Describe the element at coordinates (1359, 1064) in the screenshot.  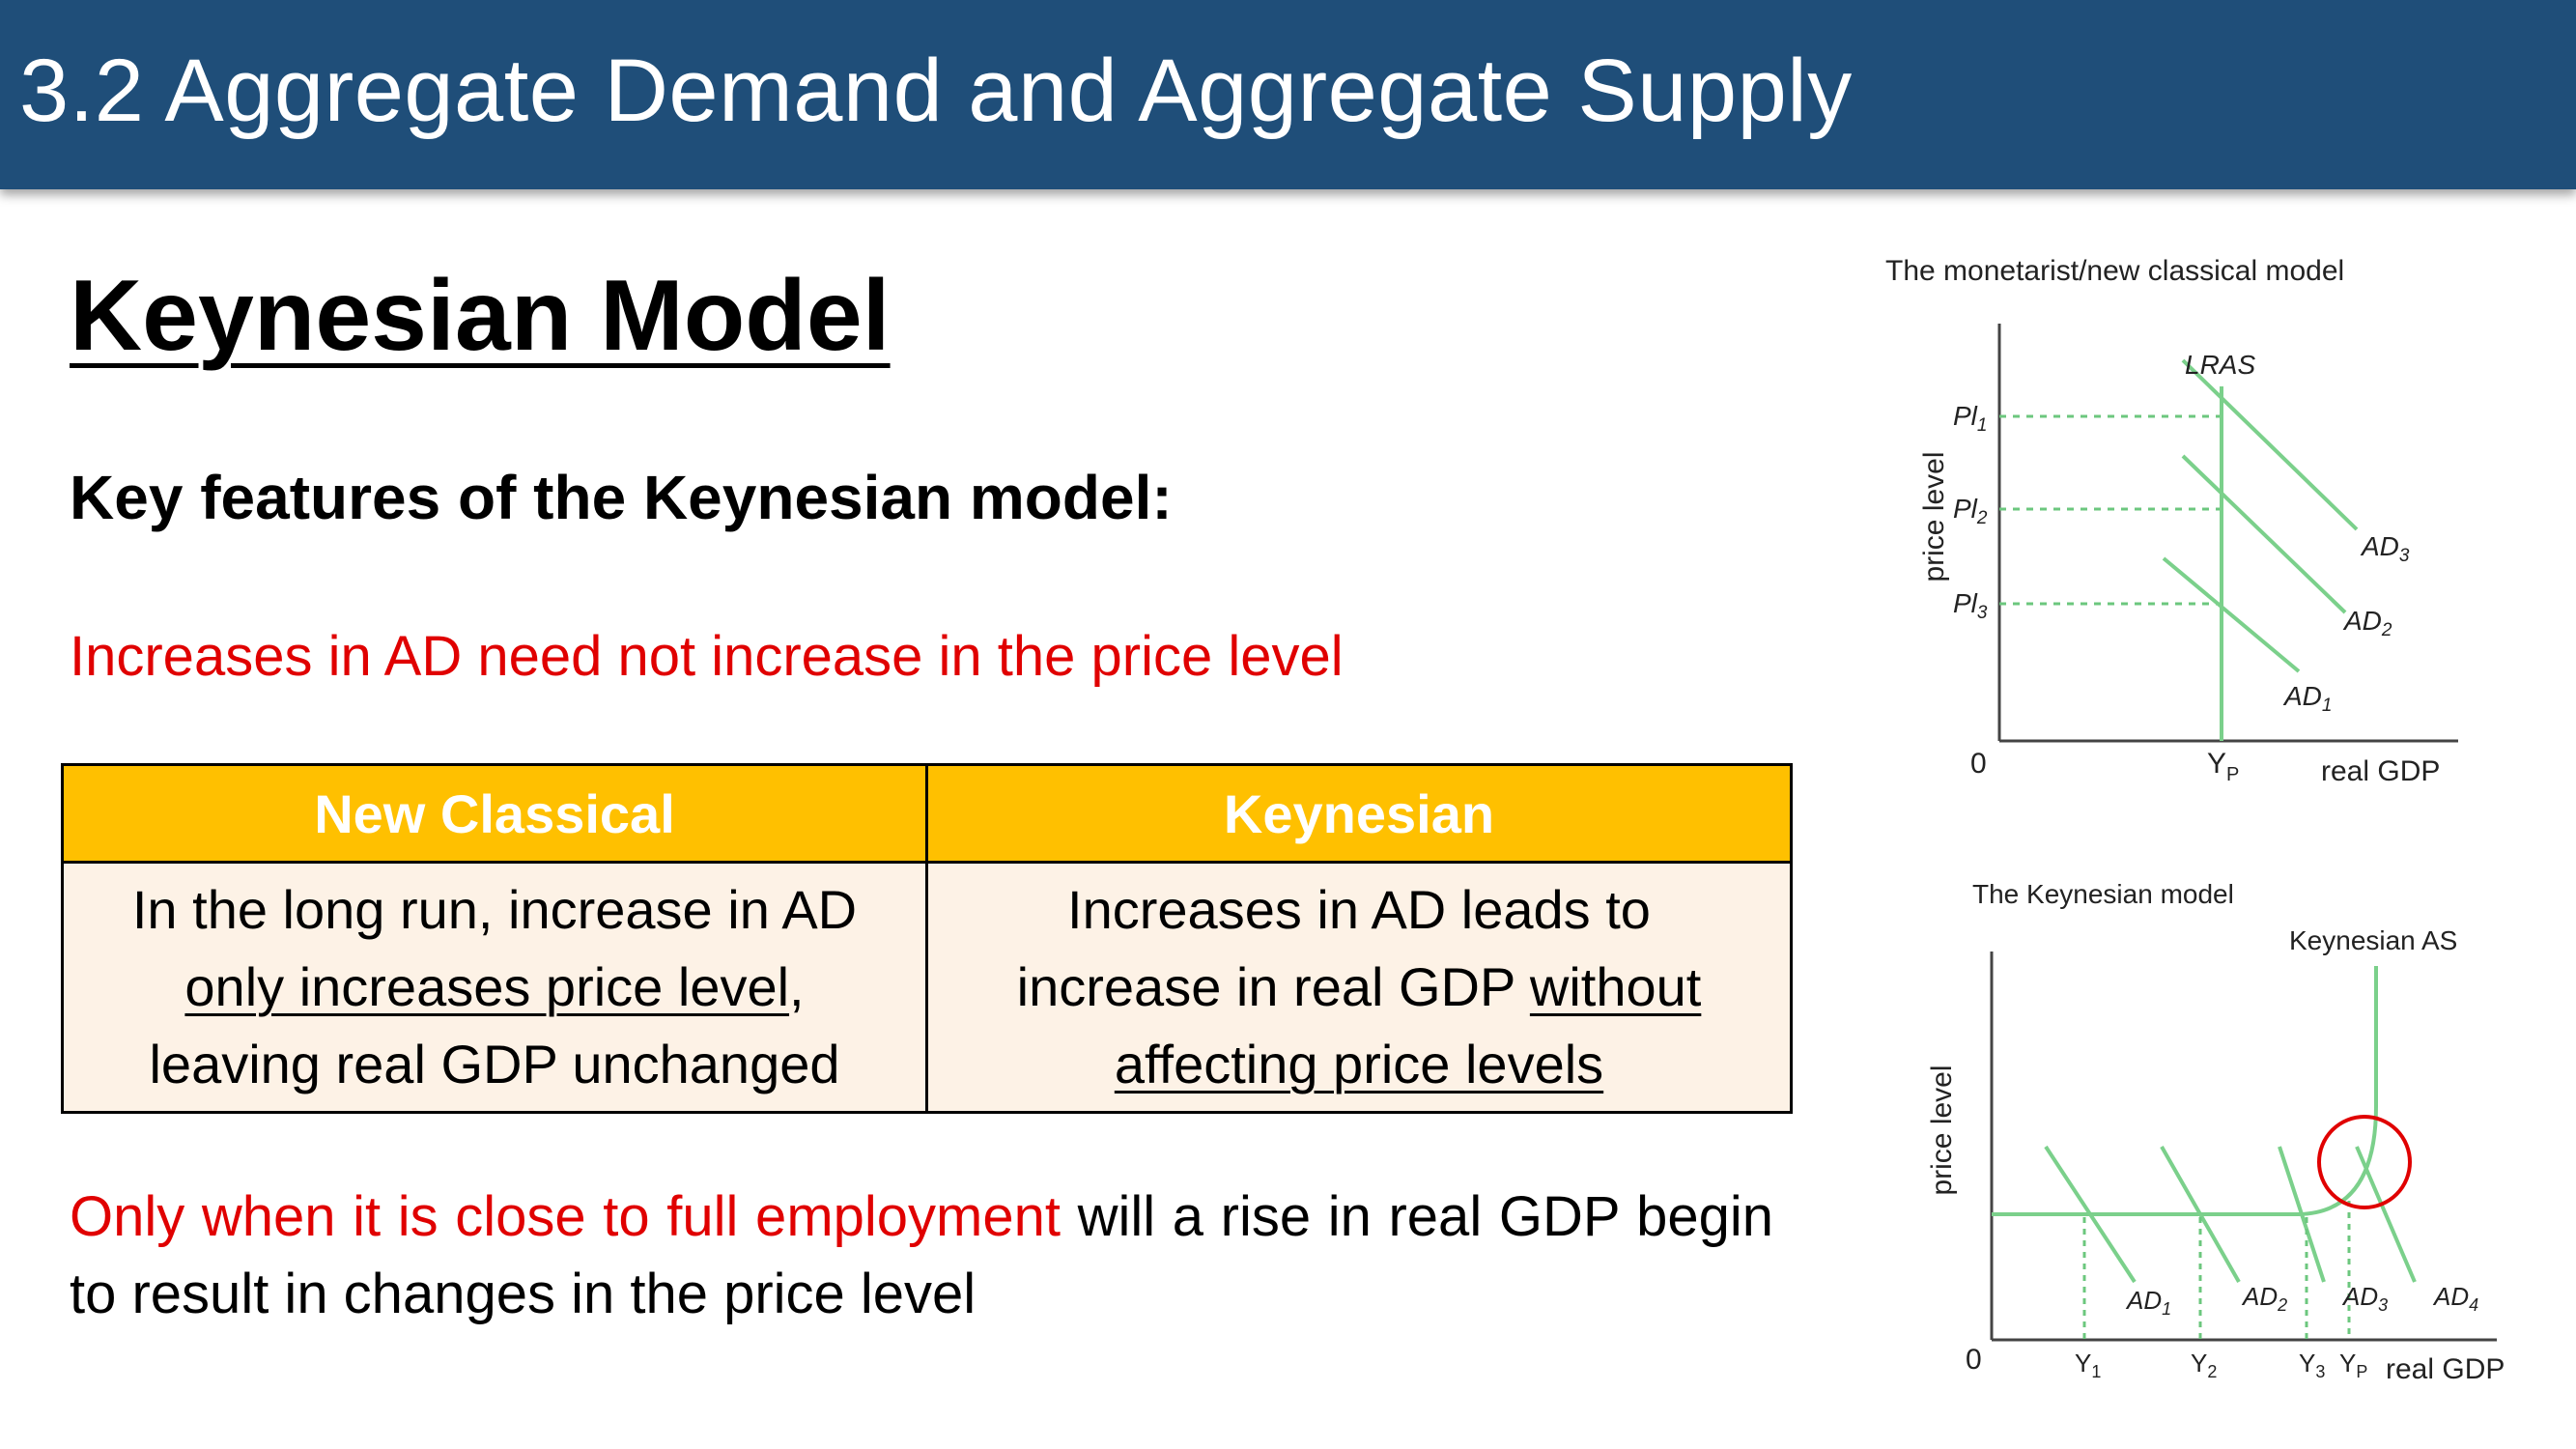
I see `underlined-text: affecting price levels` at that location.